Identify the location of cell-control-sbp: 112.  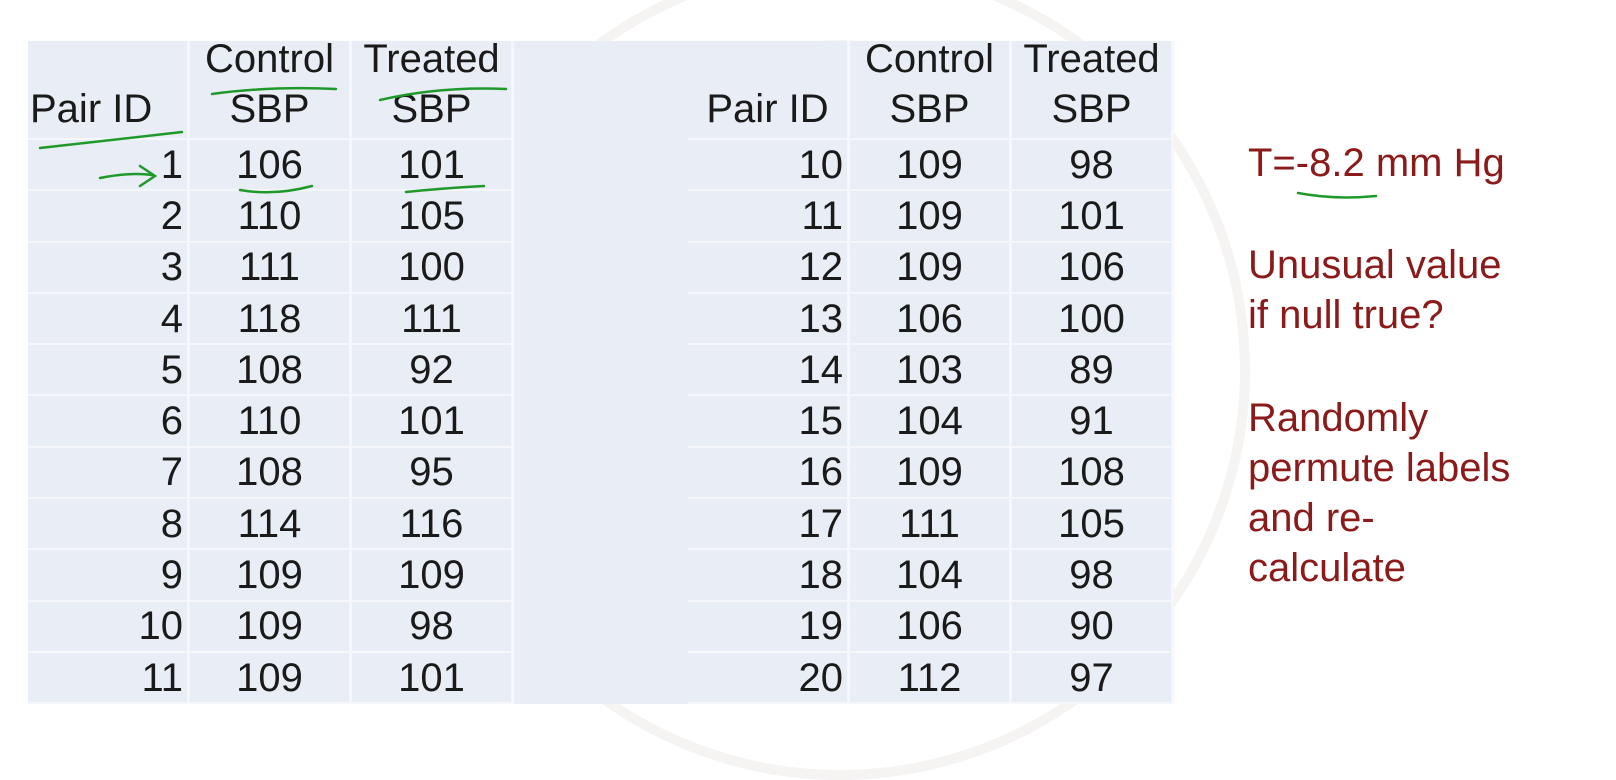
(931, 678).